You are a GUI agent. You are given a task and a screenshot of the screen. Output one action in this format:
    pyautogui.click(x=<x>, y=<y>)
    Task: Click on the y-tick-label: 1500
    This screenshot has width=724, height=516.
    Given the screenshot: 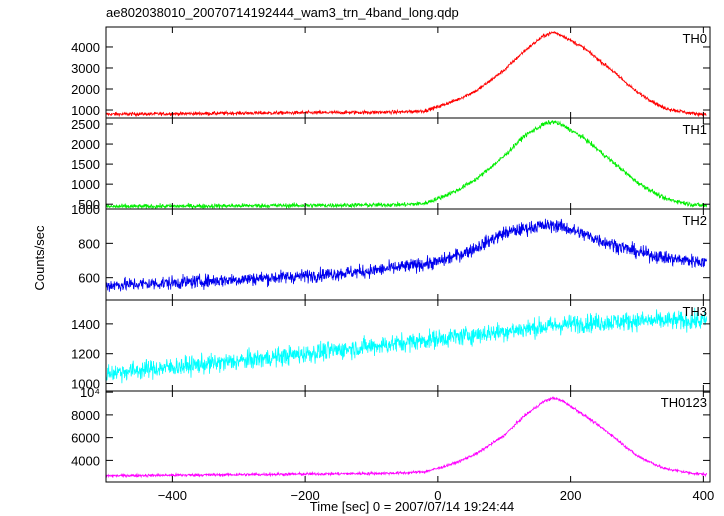 What is the action you would take?
    pyautogui.click(x=85, y=164)
    